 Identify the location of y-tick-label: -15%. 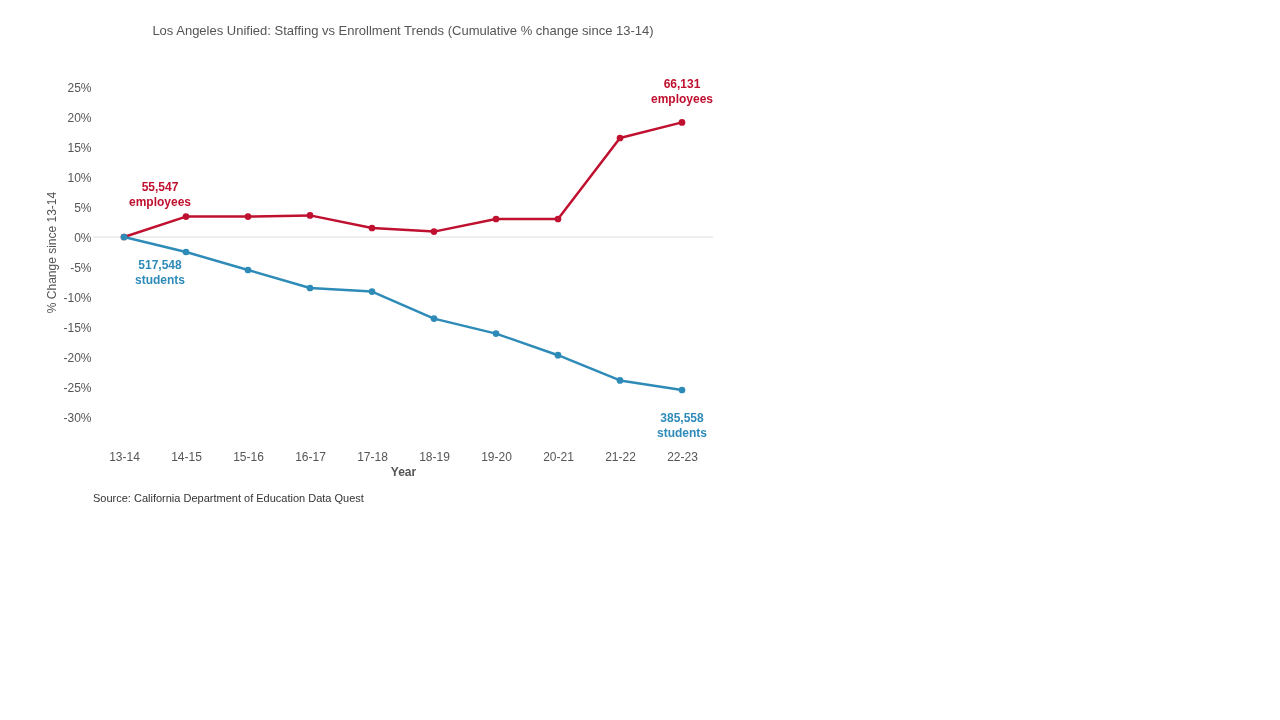
(77, 327).